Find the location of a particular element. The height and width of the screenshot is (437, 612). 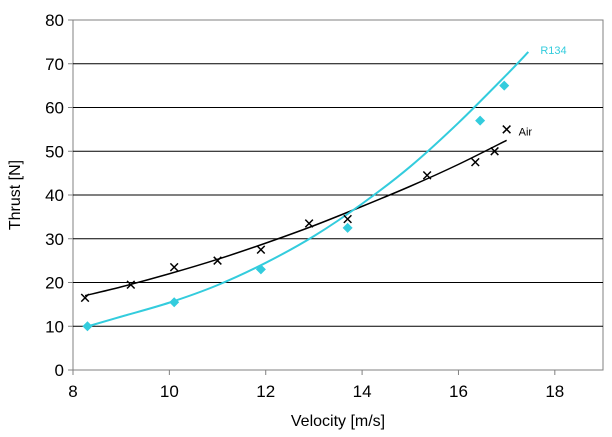

x-axis-title: Velocity [m/s] is located at coordinates (338, 421).